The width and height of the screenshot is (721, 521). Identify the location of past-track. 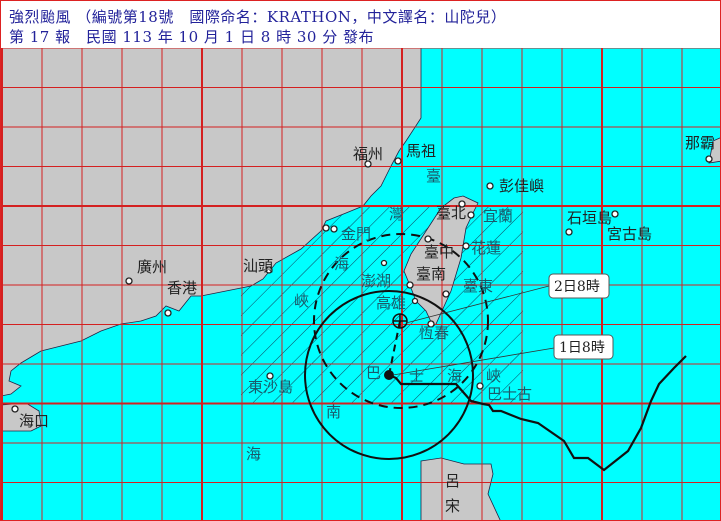
(537, 413).